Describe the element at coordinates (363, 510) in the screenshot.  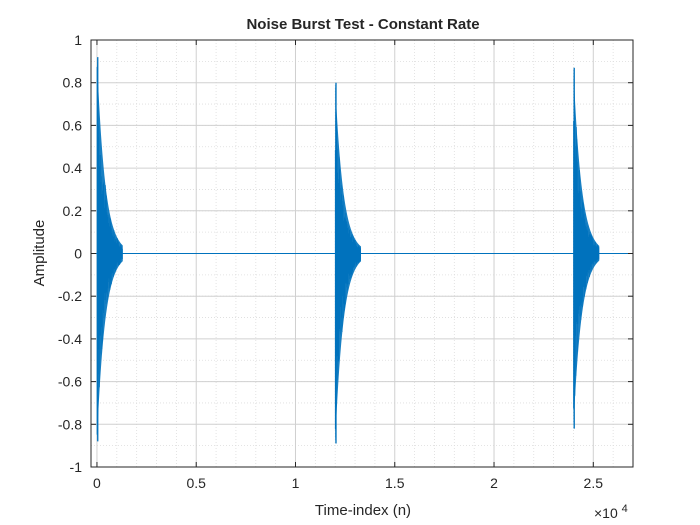
I see `x-axis-label: Time-index (n)` at that location.